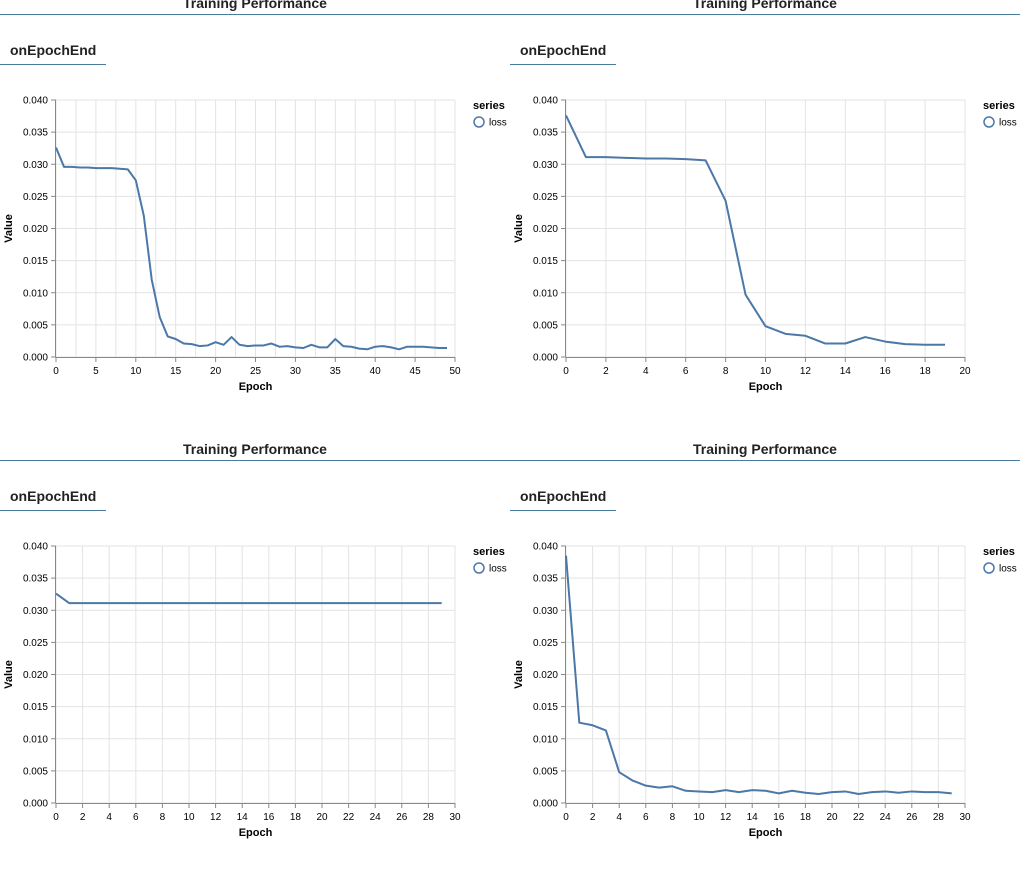  Describe the element at coordinates (455, 371) in the screenshot. I see `x-tick-label: 50` at that location.